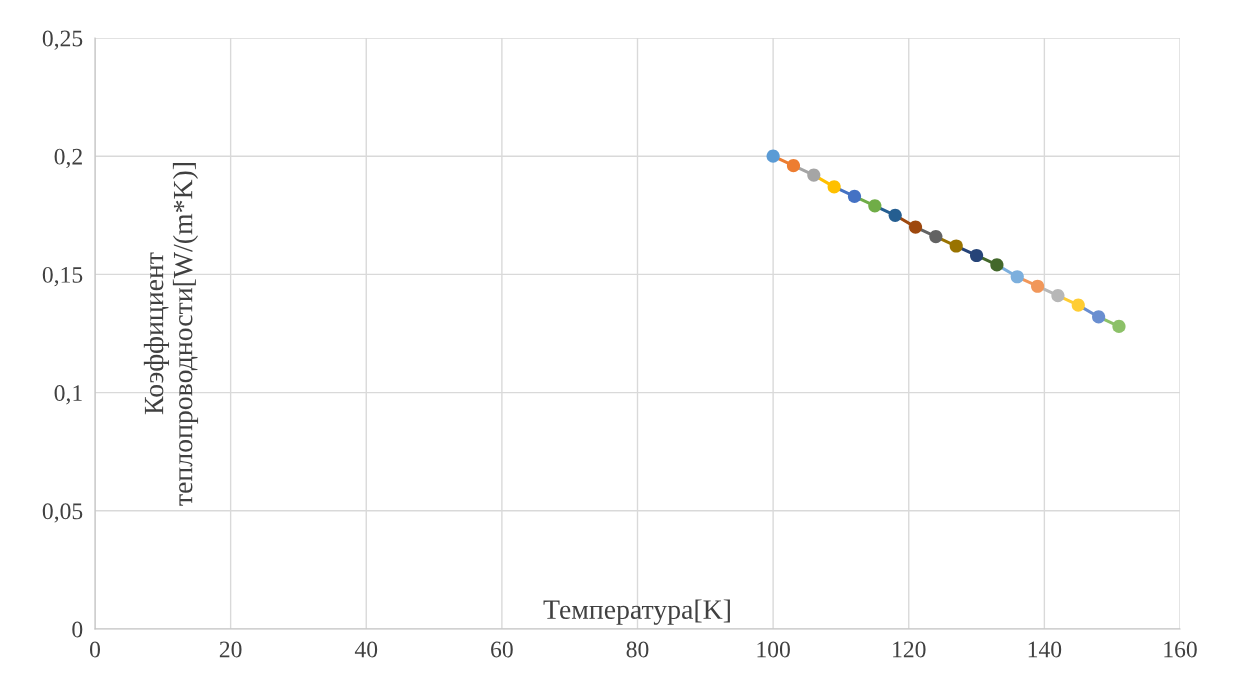 This screenshot has width=1238, height=688. Describe the element at coordinates (171, 334) in the screenshot. I see `y-axis-title: Коэффициент теплопроводности[W/(m*K)]` at that location.